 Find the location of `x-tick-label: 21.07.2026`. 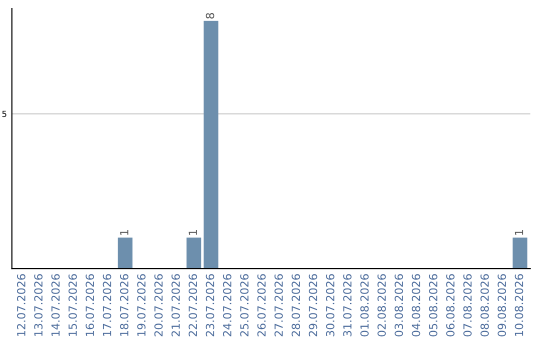

x-tick-label: 21.07.2026 is located at coordinates (175, 305).